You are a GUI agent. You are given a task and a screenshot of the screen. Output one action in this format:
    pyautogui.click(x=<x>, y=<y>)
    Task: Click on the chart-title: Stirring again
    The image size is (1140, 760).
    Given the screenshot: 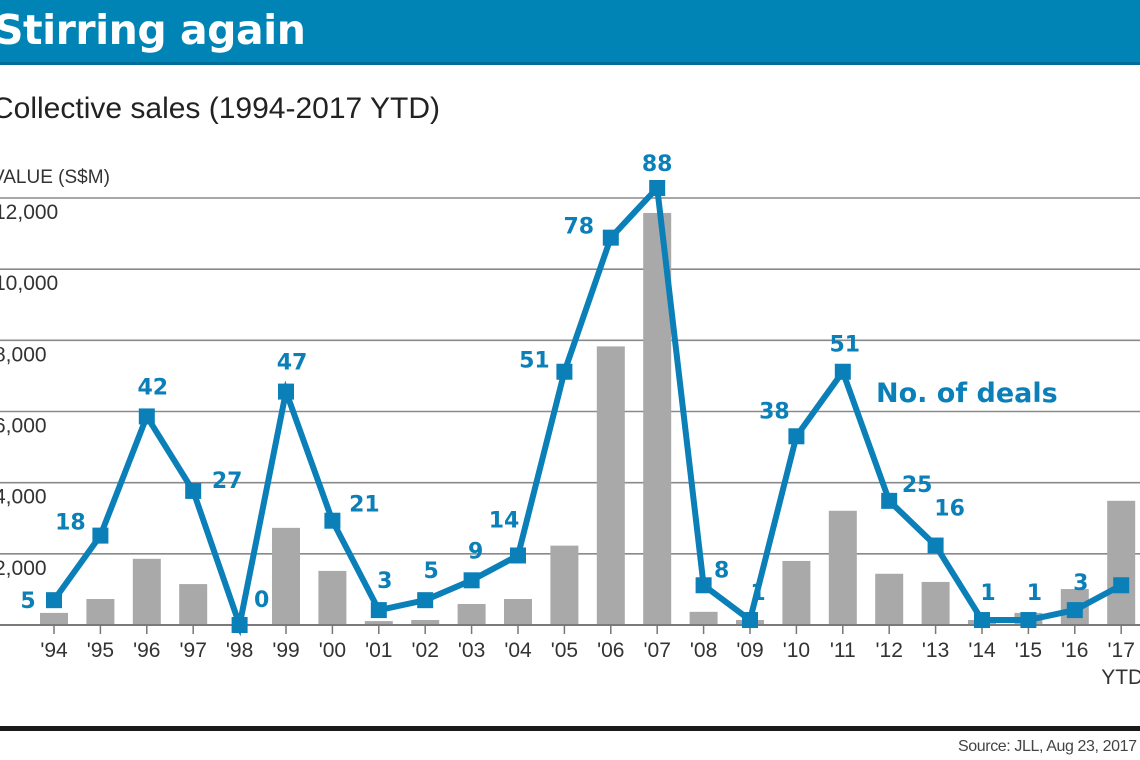 What is the action you would take?
    pyautogui.click(x=153, y=30)
    